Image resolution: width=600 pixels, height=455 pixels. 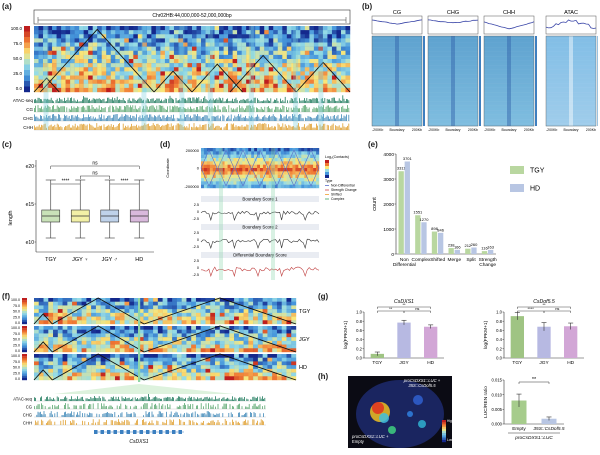 What do you see at coordinates (223, 415) in the screenshot?
I see `panel-f-track-2-bar` at bounding box center [223, 415].